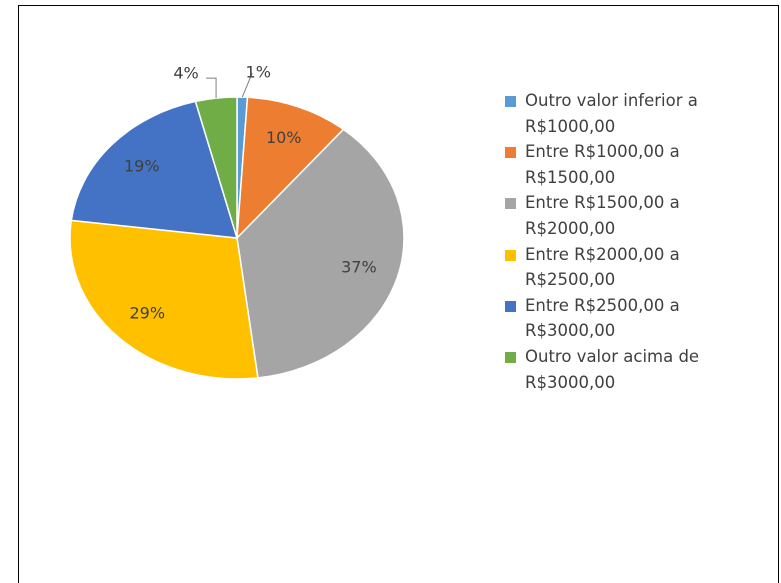  What do you see at coordinates (359, 266) in the screenshot?
I see `data-label: 37%` at bounding box center [359, 266].